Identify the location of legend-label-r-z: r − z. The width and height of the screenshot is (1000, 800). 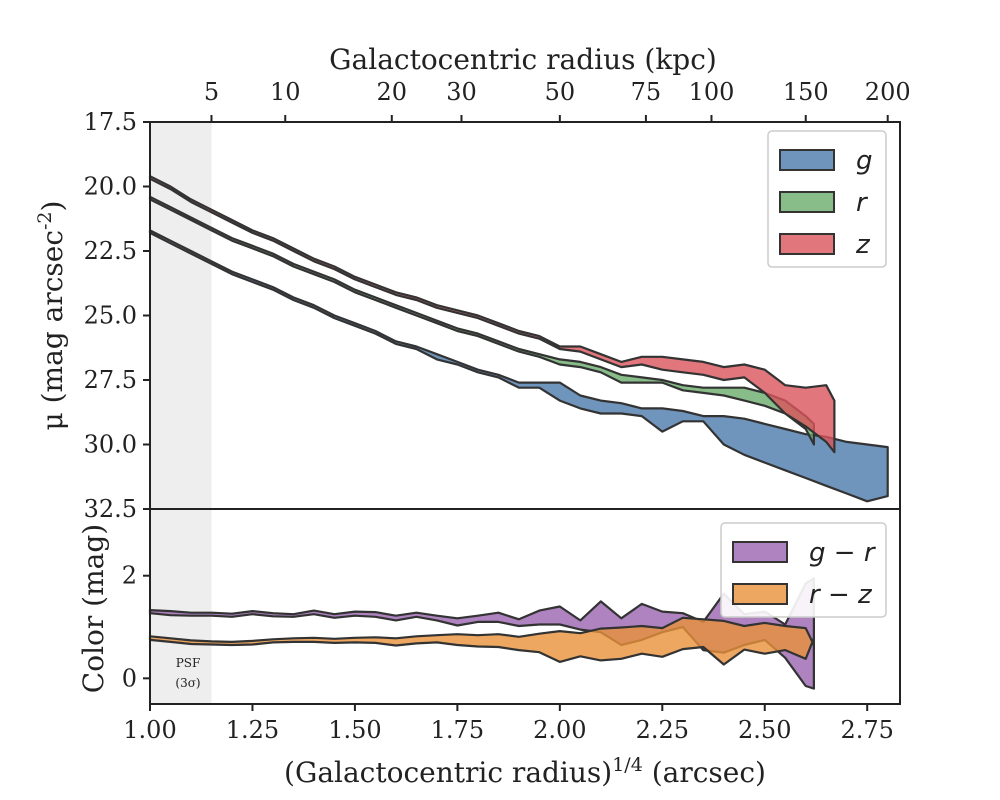
(841, 595).